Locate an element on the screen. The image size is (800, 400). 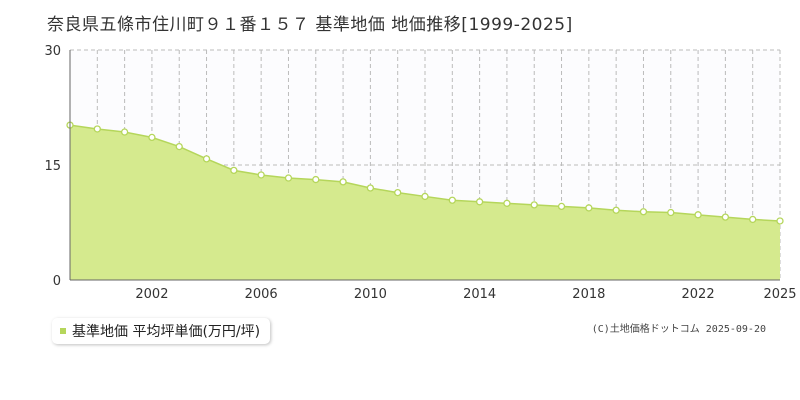
chart-title: 奈良県五條市住川町９１番１５７ 基準地価 地価推移[1999-2025] is located at coordinates (310, 25).